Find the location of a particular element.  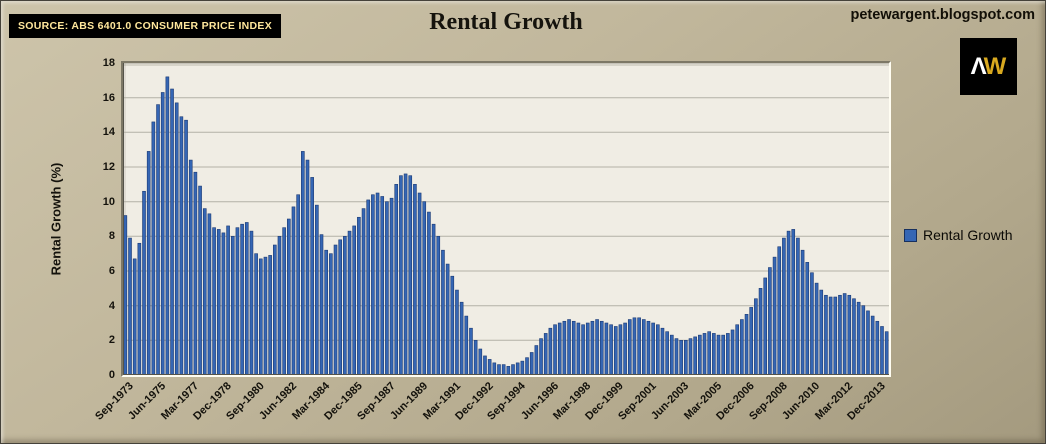

y-tick-label: 2 is located at coordinates (111, 340).